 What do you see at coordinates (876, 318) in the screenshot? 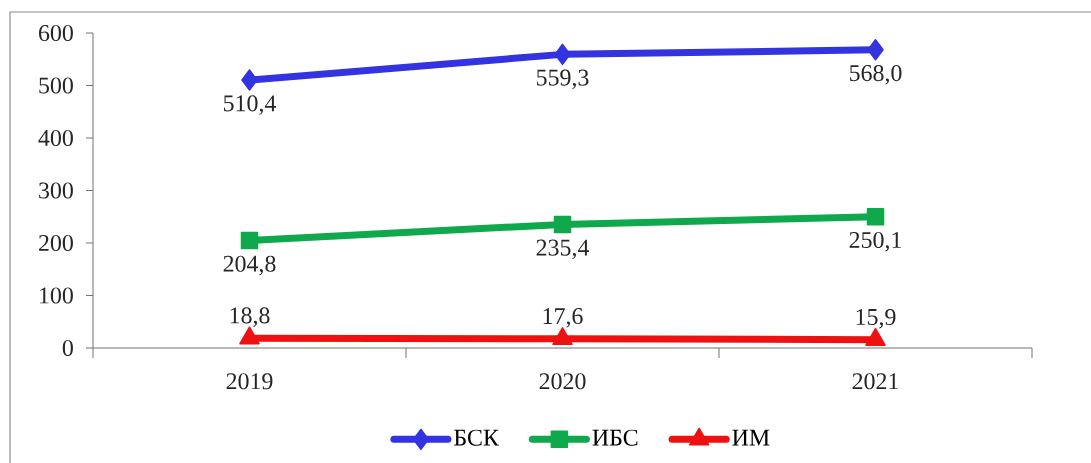
I see `data-label: 15,9` at bounding box center [876, 318].